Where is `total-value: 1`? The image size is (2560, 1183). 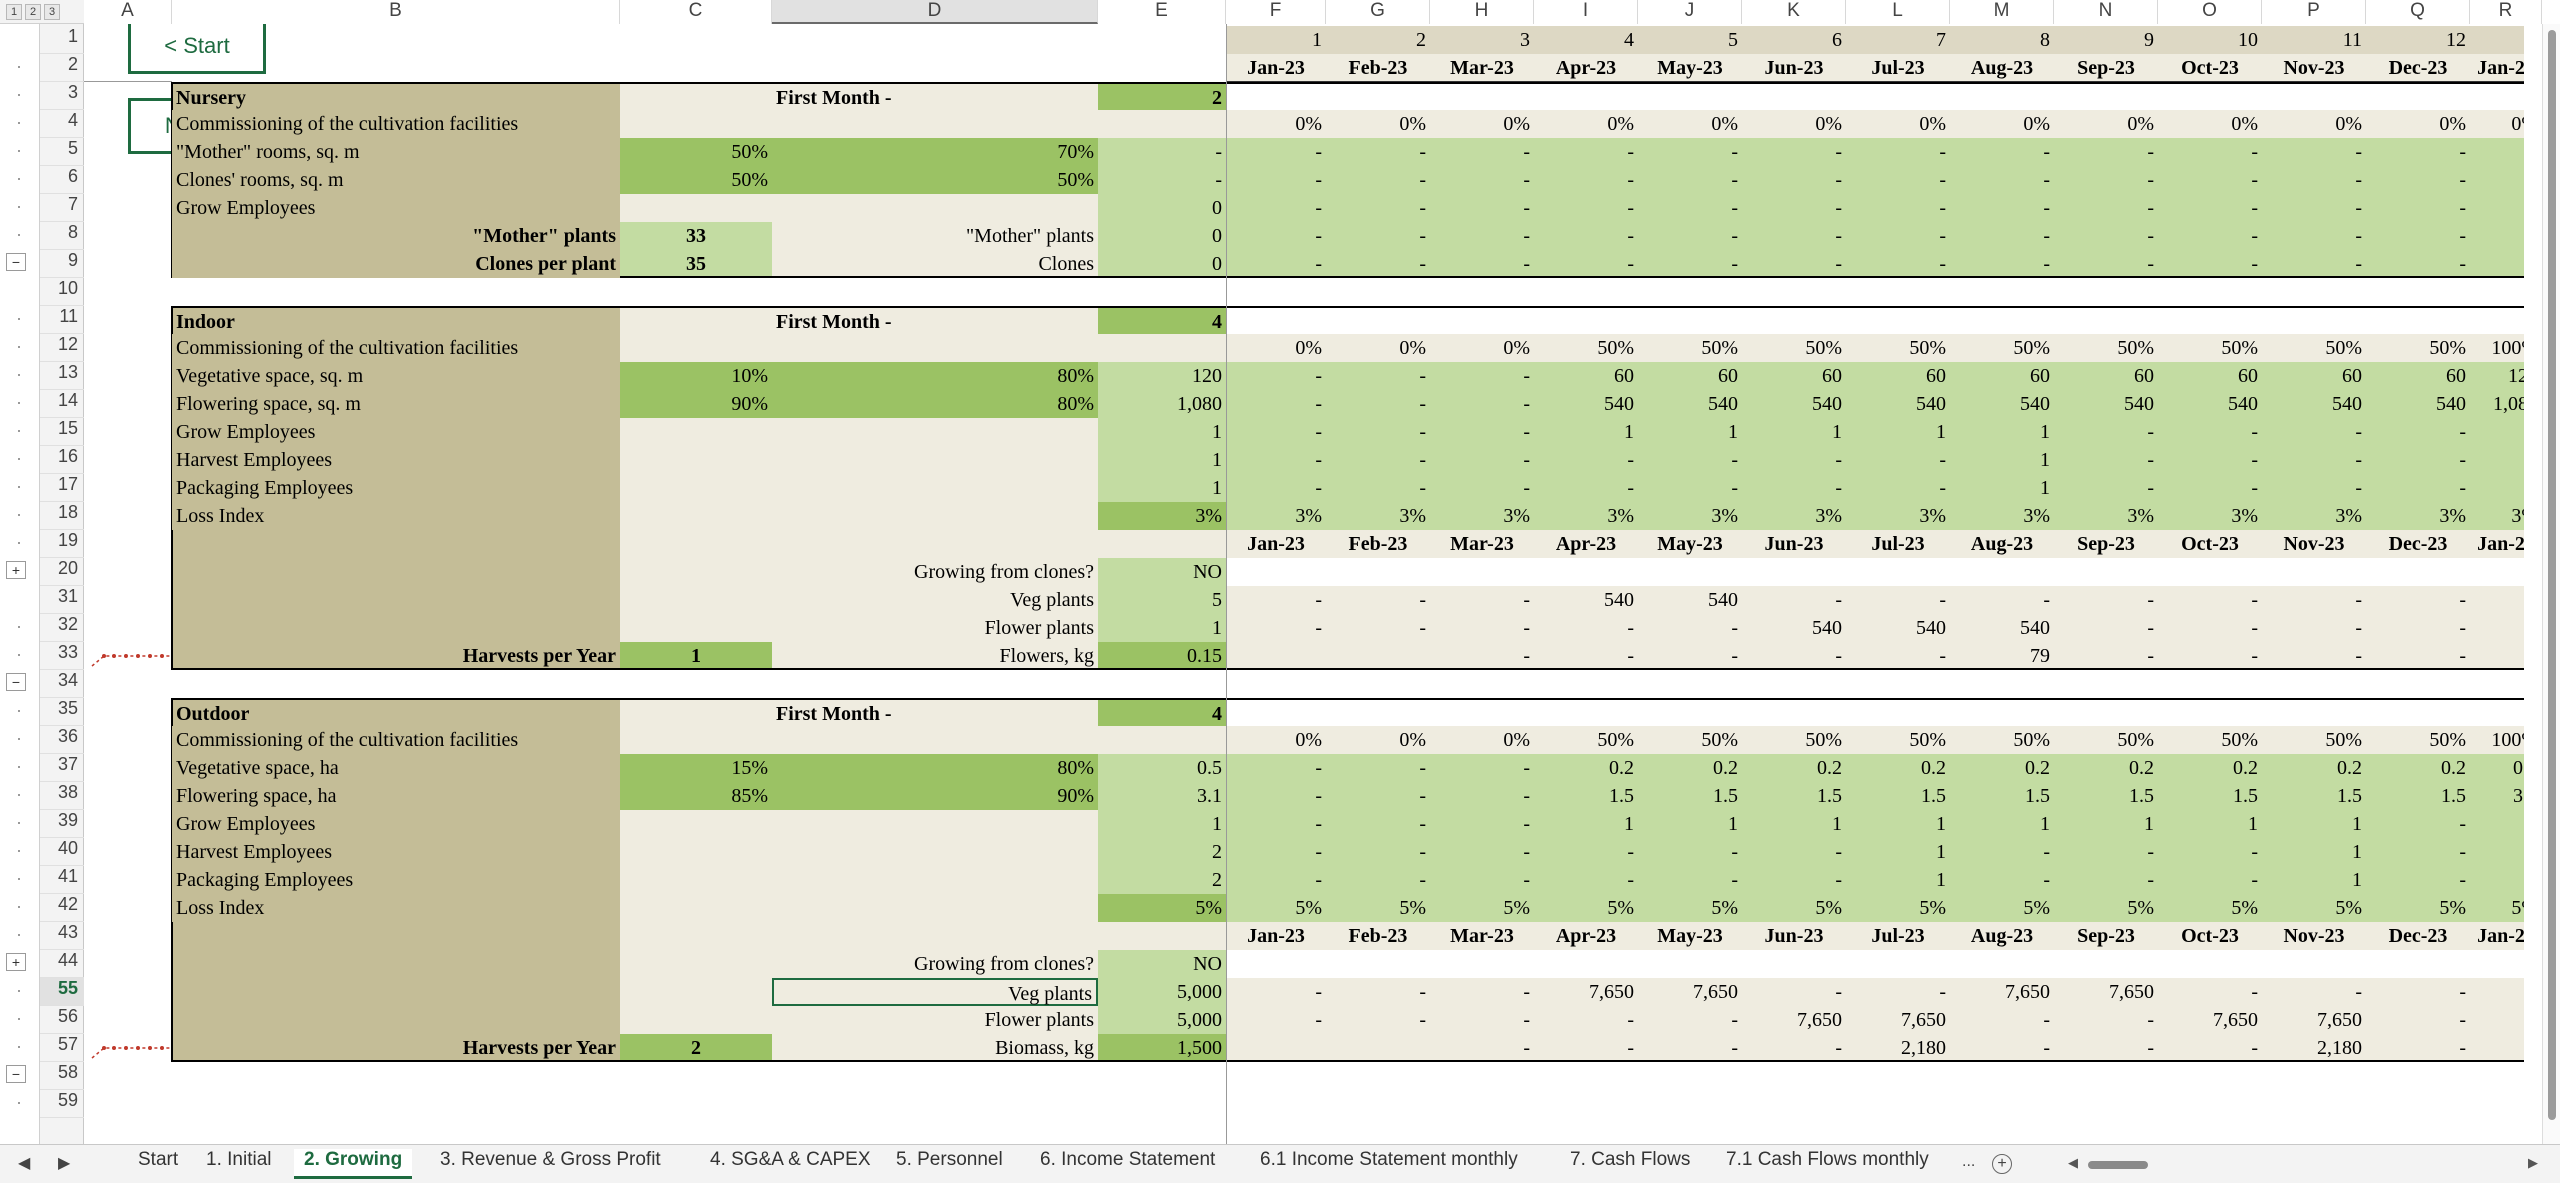
total-value: 1 is located at coordinates (1162, 488).